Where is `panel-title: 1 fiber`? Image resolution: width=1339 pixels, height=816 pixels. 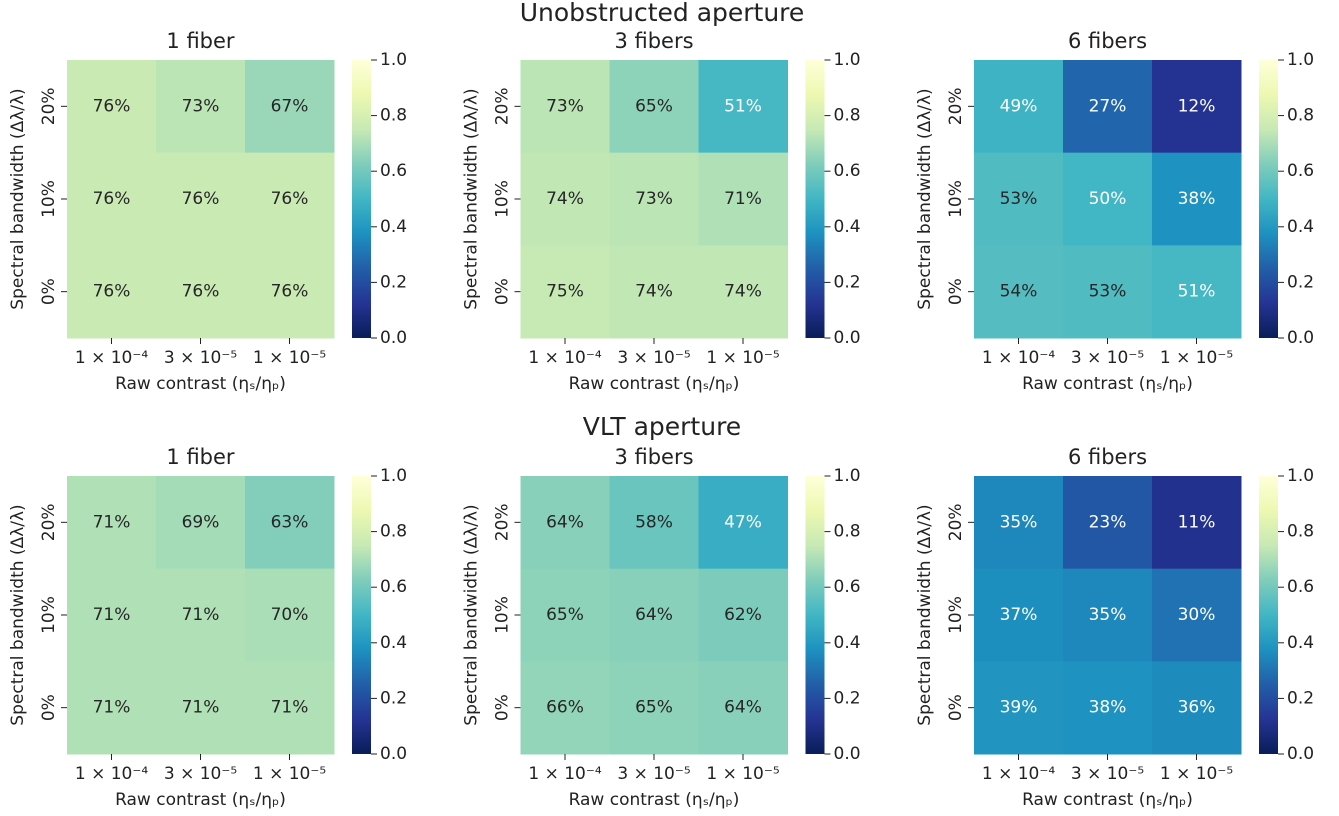 panel-title: 1 fiber is located at coordinates (200, 457).